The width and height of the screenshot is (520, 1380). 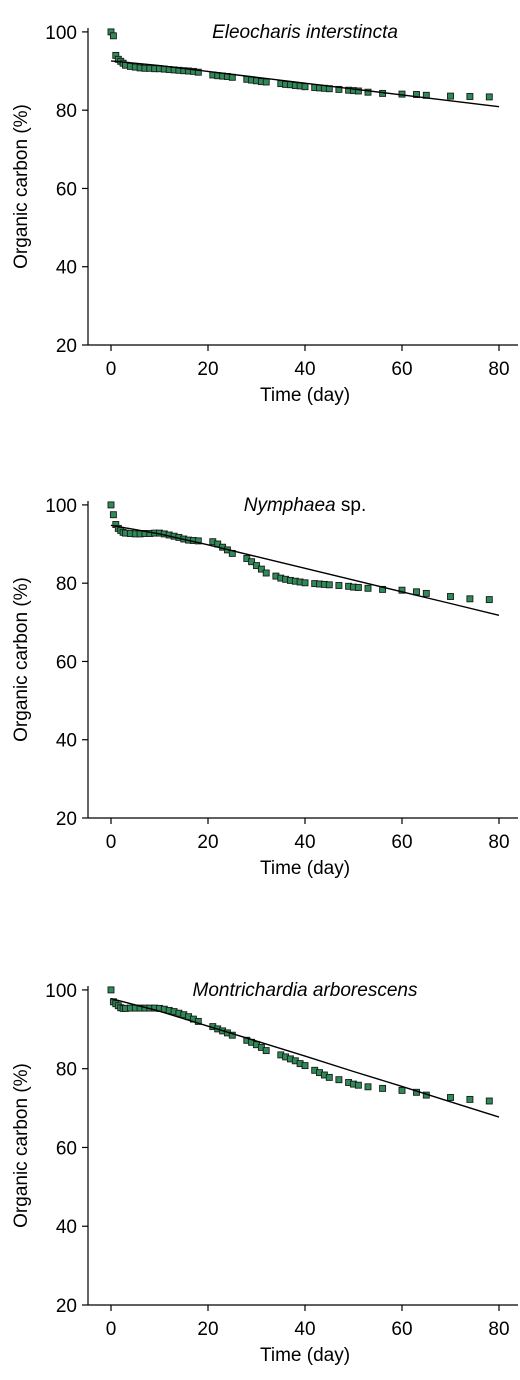 I want to click on chart-title-2: Nymphaea sp., so click(x=305, y=505).